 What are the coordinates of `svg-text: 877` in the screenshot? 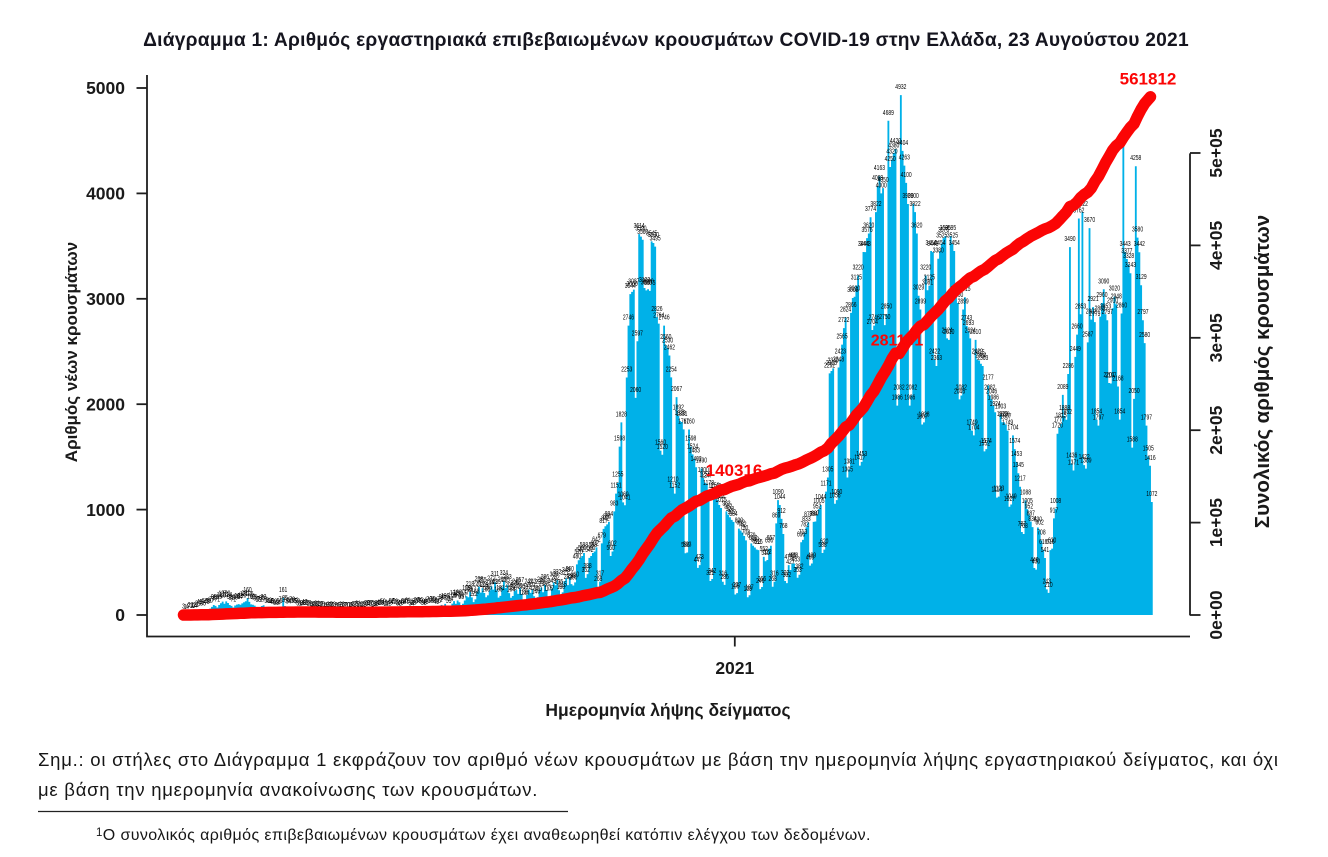 It's located at (808, 515).